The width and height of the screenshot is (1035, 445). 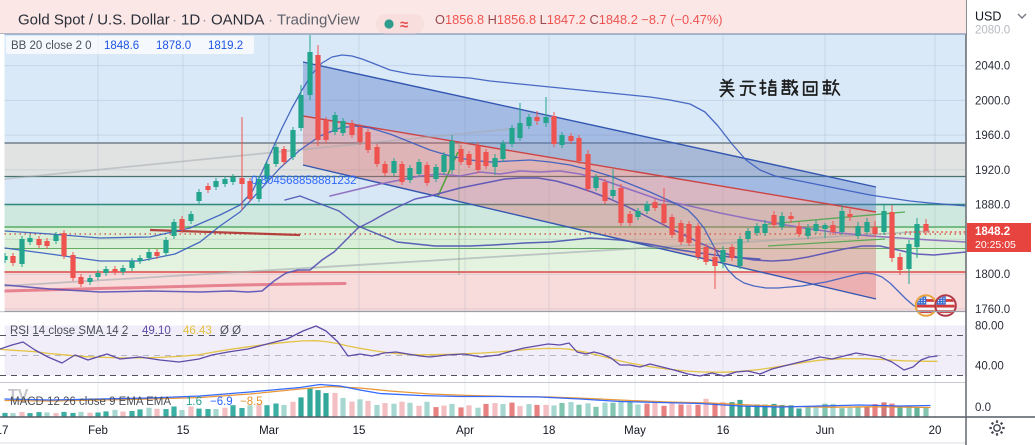 What do you see at coordinates (992, 232) in the screenshot?
I see `svg-text: 1848.2` at bounding box center [992, 232].